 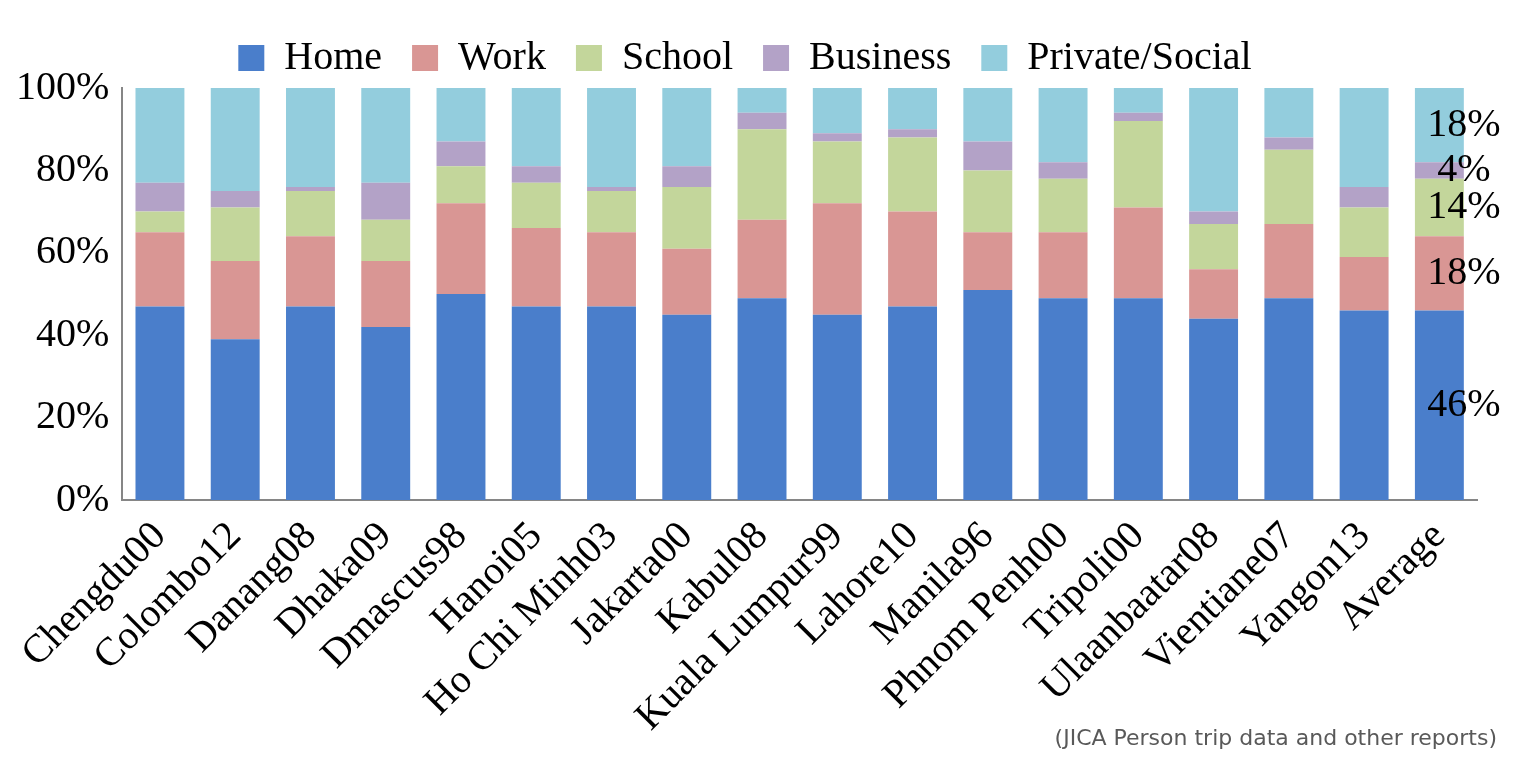 I want to click on legend-label: Home, so click(x=333, y=55).